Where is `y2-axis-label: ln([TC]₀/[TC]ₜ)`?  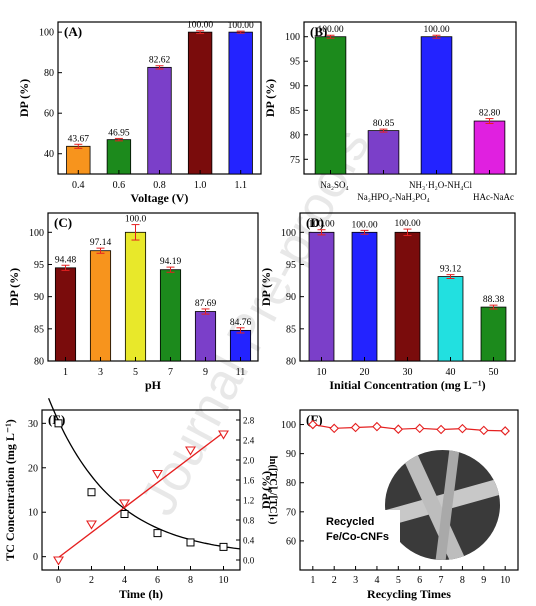 y2-axis-label: ln([TC]₀/[TC]ₜ) is located at coordinates (272, 490).